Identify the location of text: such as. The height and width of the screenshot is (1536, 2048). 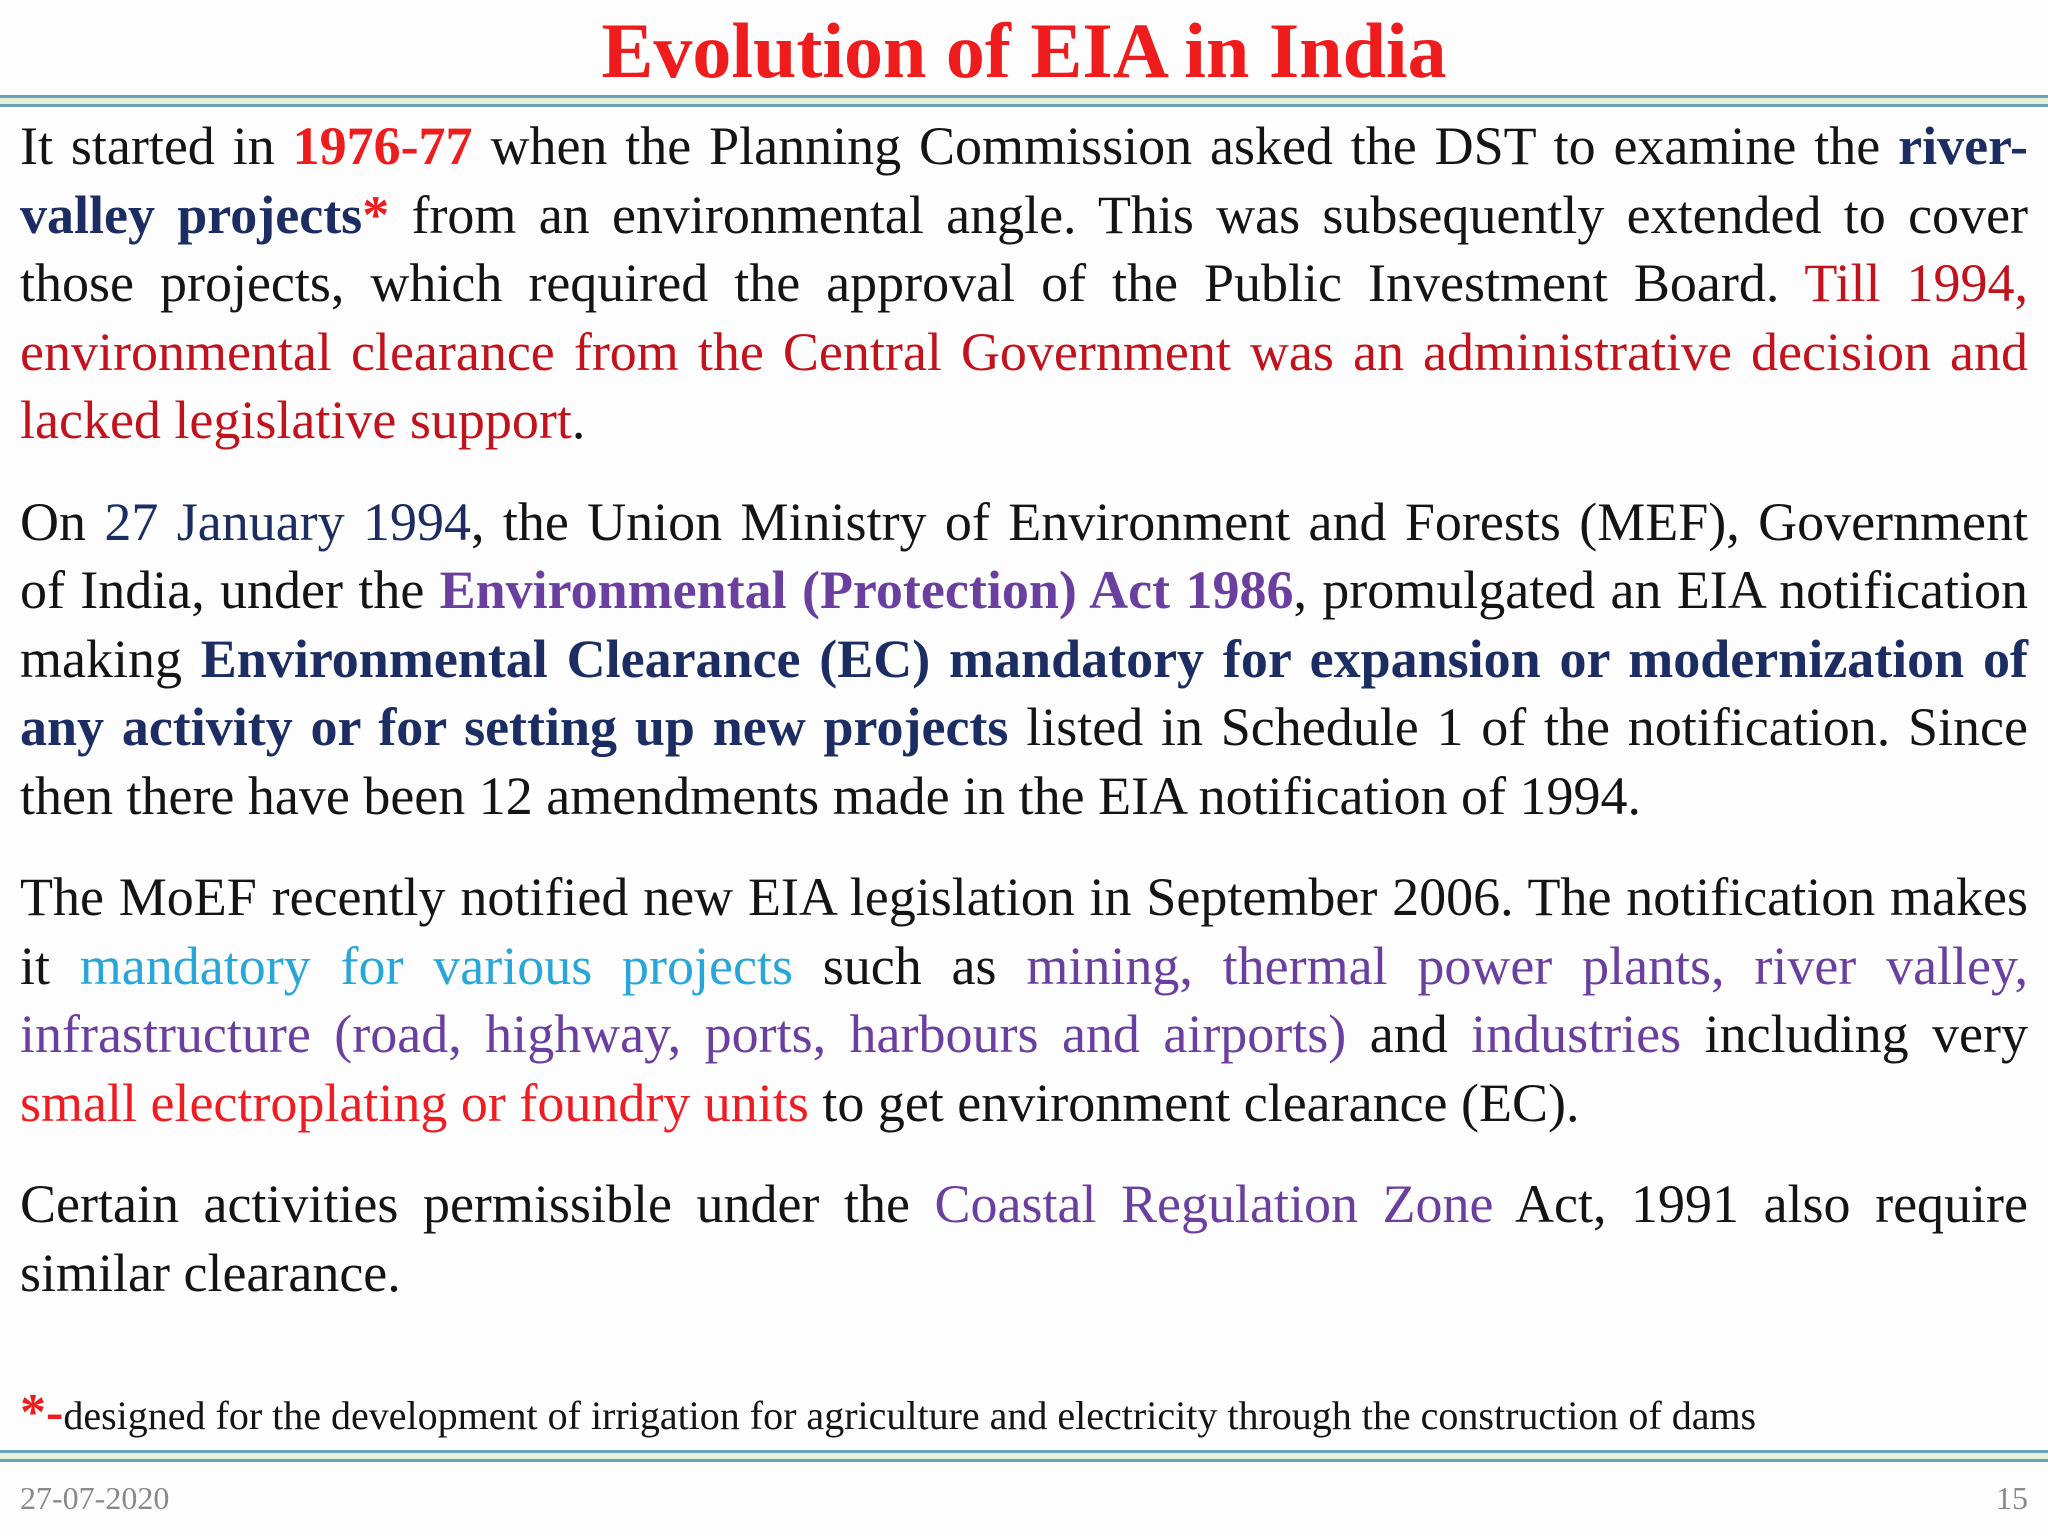
(909, 965).